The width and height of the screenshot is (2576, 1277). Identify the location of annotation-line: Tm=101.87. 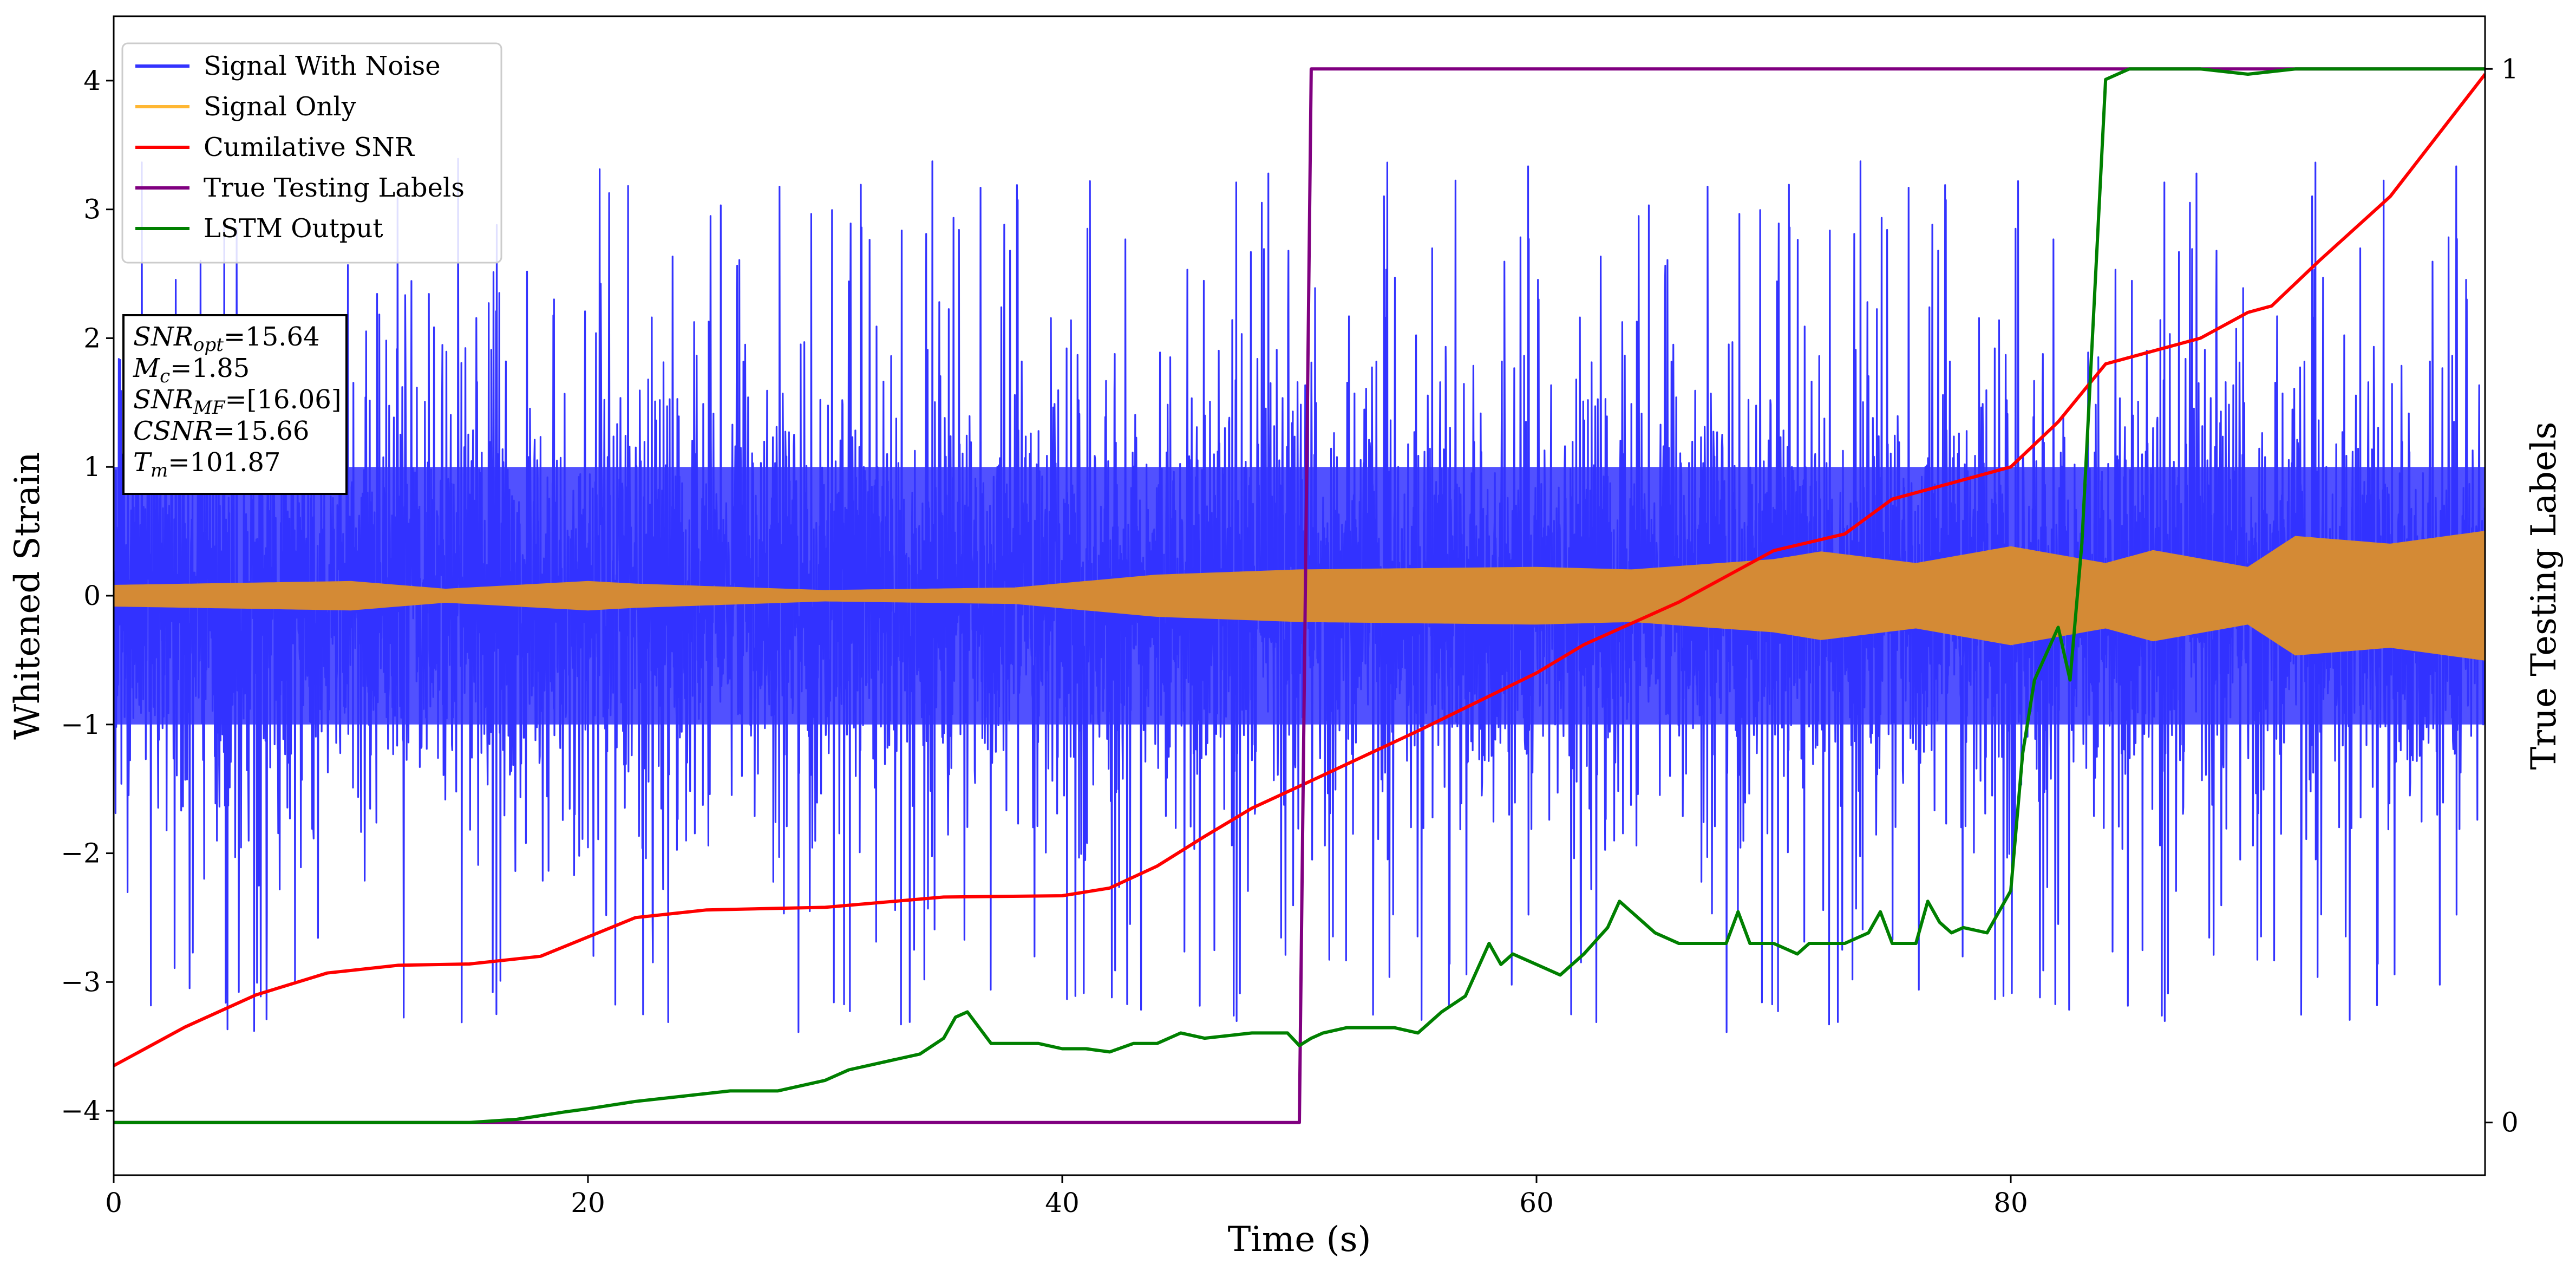
(206, 464).